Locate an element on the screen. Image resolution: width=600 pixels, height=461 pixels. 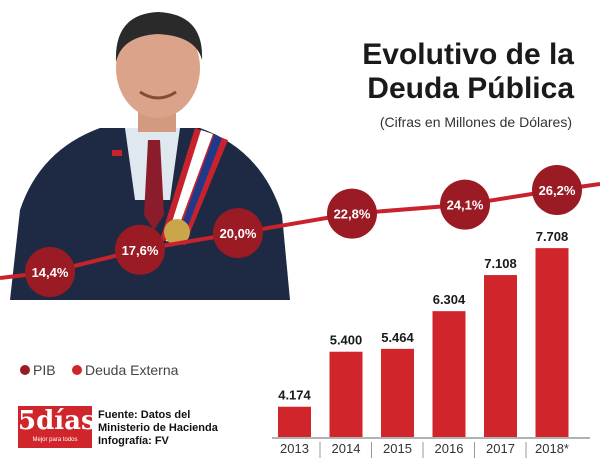
title-line-2: Deuda Pública is located at coordinates (470, 88).